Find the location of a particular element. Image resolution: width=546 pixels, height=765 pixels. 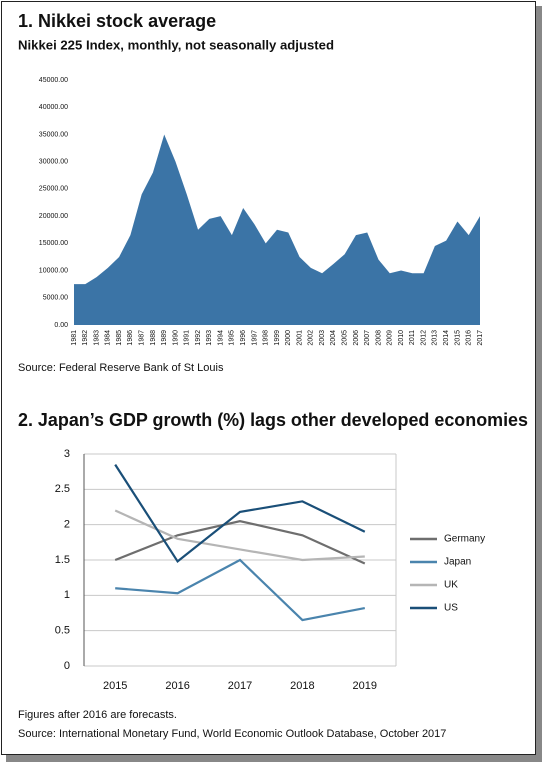

y-tick-label: 1 is located at coordinates (67, 595).